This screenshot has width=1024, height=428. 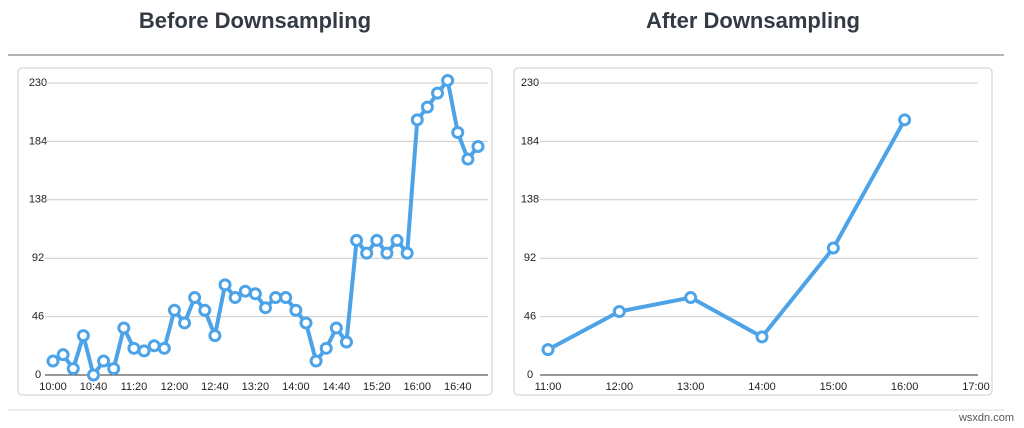 What do you see at coordinates (458, 387) in the screenshot?
I see `x-tick-label: 16:40` at bounding box center [458, 387].